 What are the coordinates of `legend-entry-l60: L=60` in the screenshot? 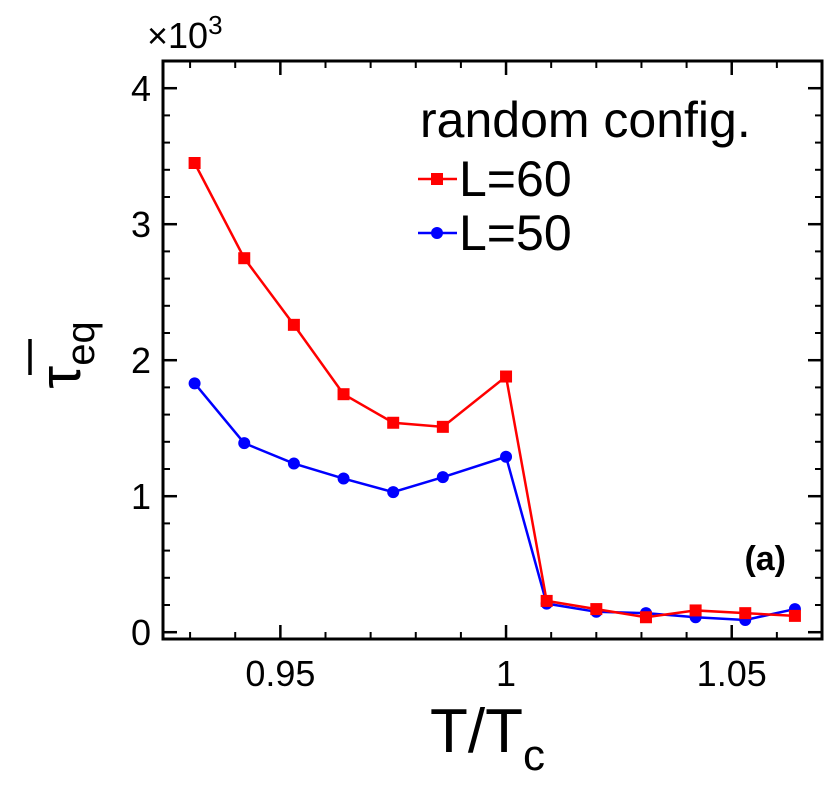 It's located at (495, 179).